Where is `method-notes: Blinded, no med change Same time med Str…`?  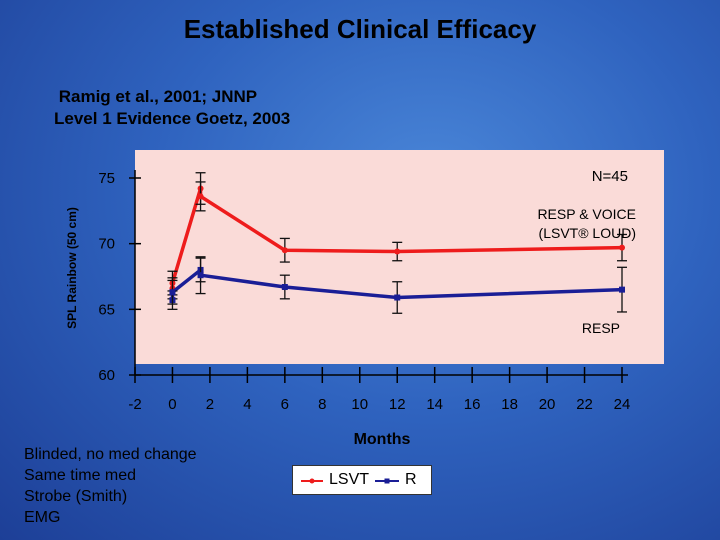
method-notes: Blinded, no med change Same time med Str… is located at coordinates (110, 486).